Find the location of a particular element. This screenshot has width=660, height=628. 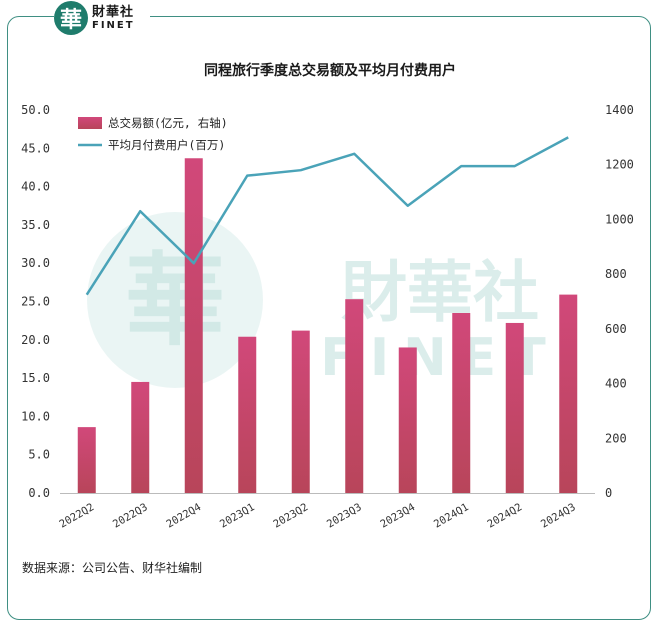

left-tick-label: 35.0 is located at coordinates (35, 225).